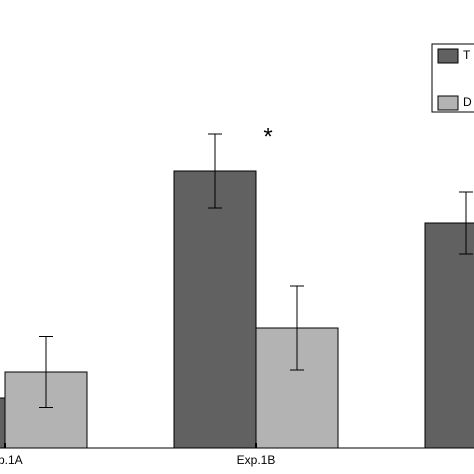 This screenshot has width=474, height=474. Describe the element at coordinates (256, 460) in the screenshot. I see `x-tick-label: Exp.1B` at that location.